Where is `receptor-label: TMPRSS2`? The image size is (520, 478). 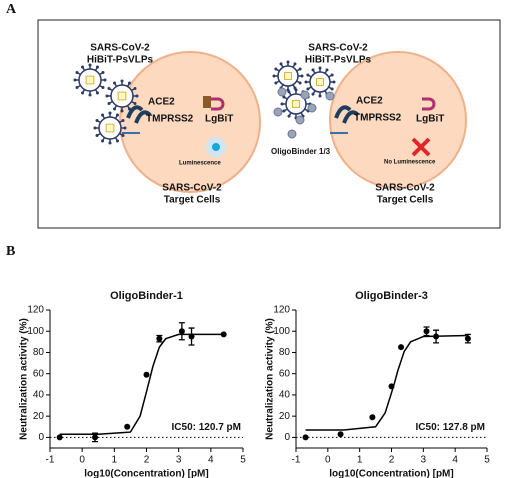 receptor-label: TMPRSS2 is located at coordinates (170, 119).